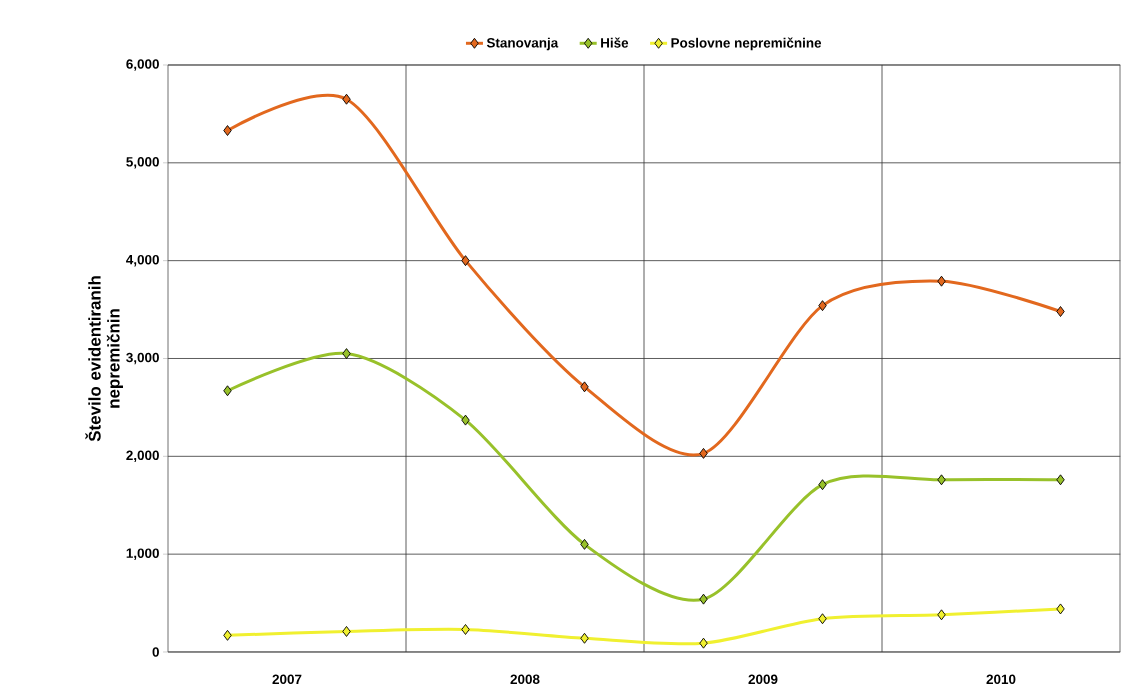 This screenshot has width=1121, height=697. I want to click on x-tick-label: 2010, so click(1001, 679).